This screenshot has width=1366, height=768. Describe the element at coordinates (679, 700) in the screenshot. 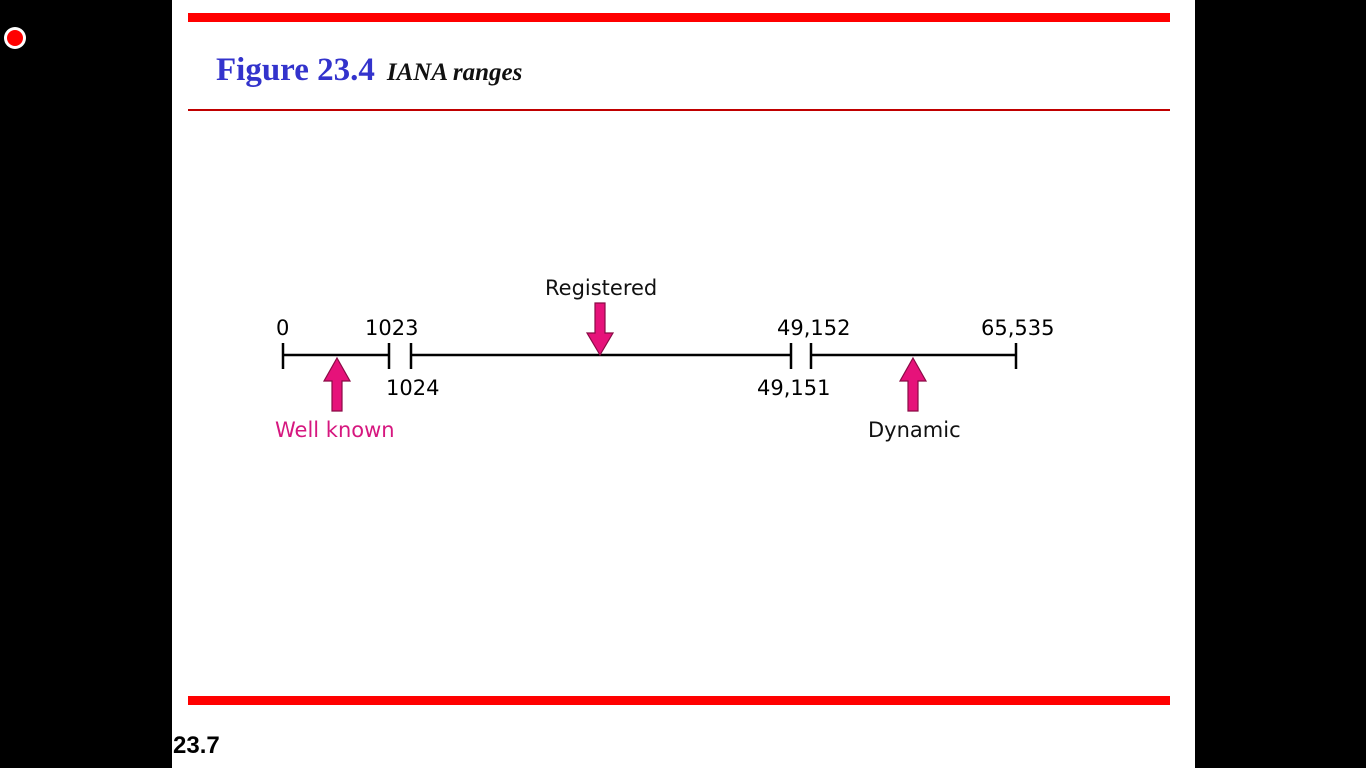

I see `bottom-red-bar` at that location.